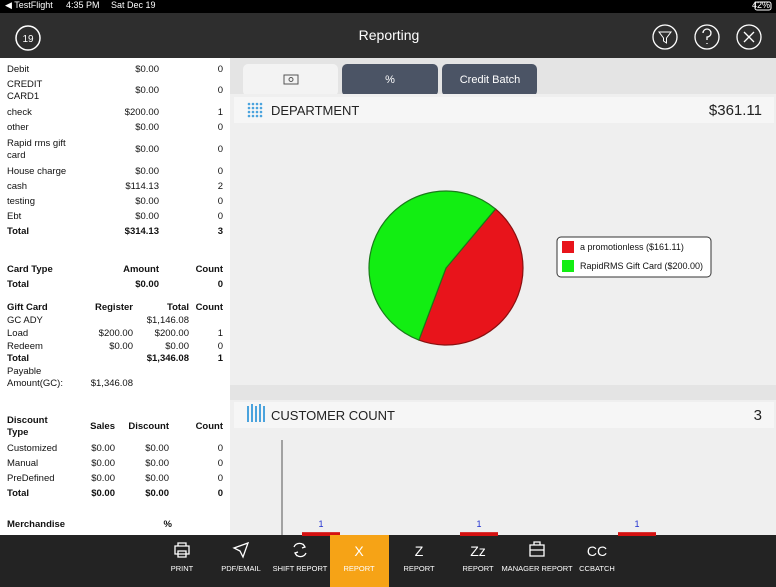 The width and height of the screenshot is (776, 587). I want to click on filter-button, so click(665, 37).